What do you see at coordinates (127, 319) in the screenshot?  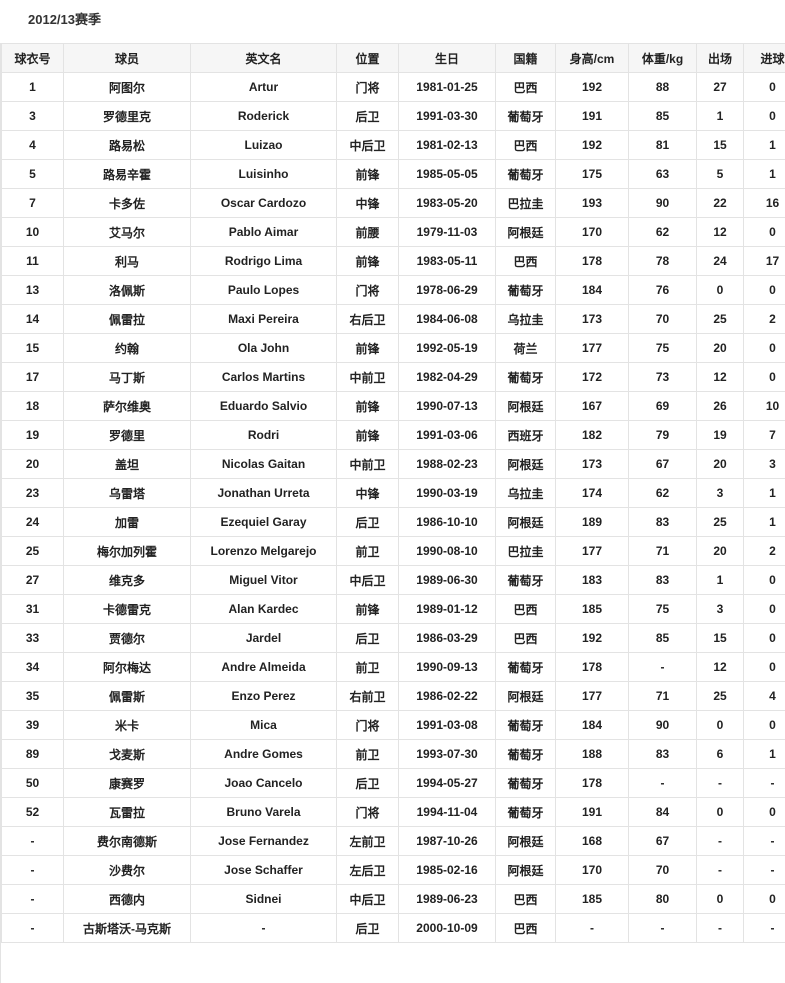 I see `cell-player-name: 佩雷拉` at bounding box center [127, 319].